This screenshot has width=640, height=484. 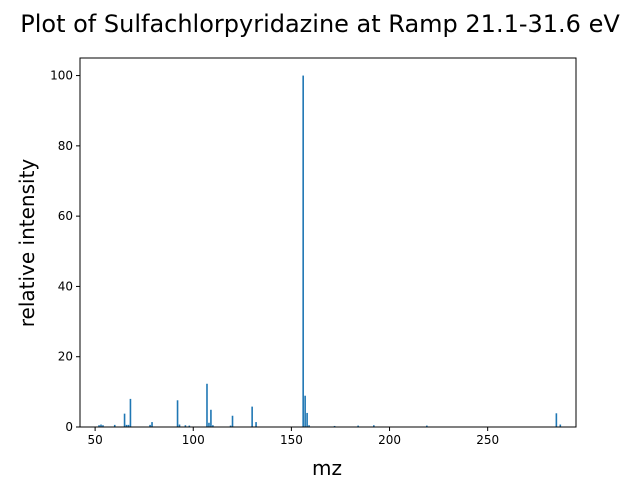 I want to click on x-tick-label: 50, so click(x=94, y=440).